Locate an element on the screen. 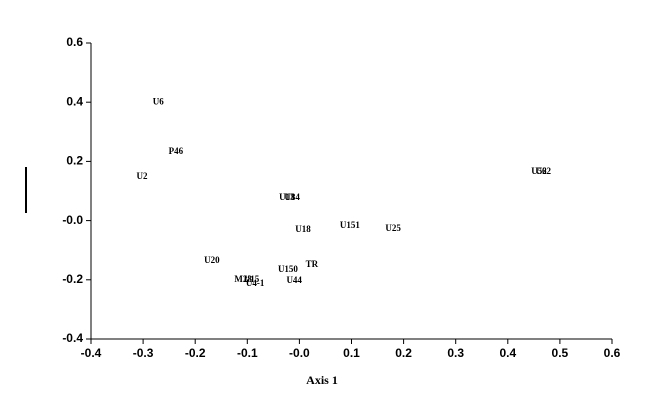  y-tick-label: 0.6 is located at coordinates (74, 42).